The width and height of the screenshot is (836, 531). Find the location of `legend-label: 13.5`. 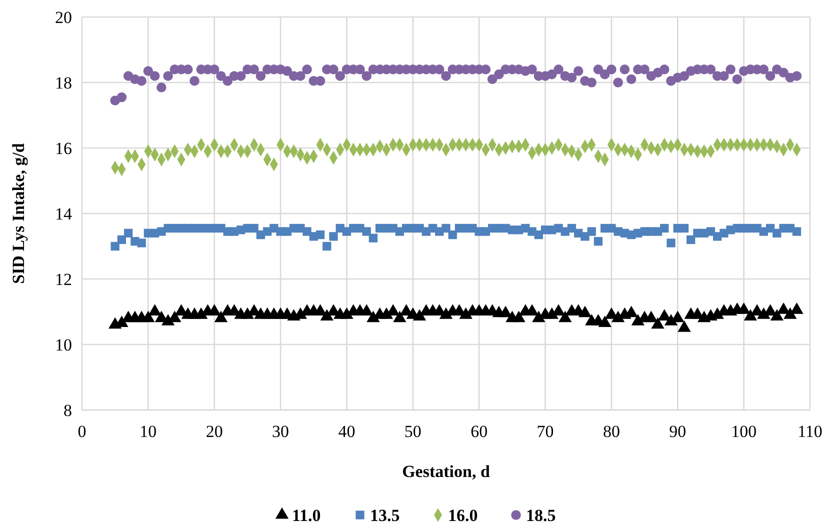

legend-label: 13.5 is located at coordinates (385, 515).